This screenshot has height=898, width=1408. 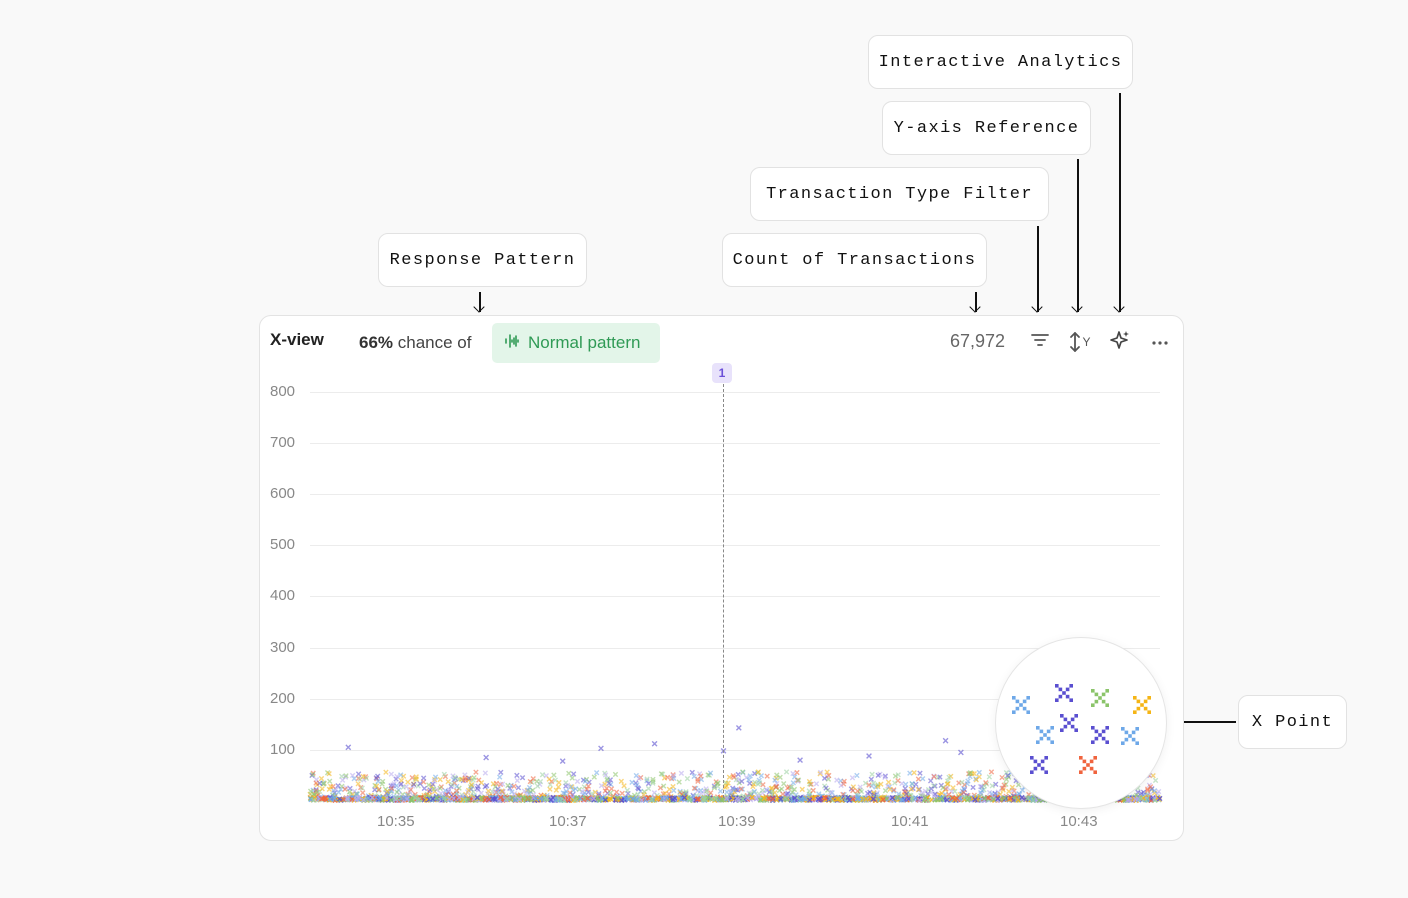 I want to click on y-tick-label: 500, so click(x=283, y=544).